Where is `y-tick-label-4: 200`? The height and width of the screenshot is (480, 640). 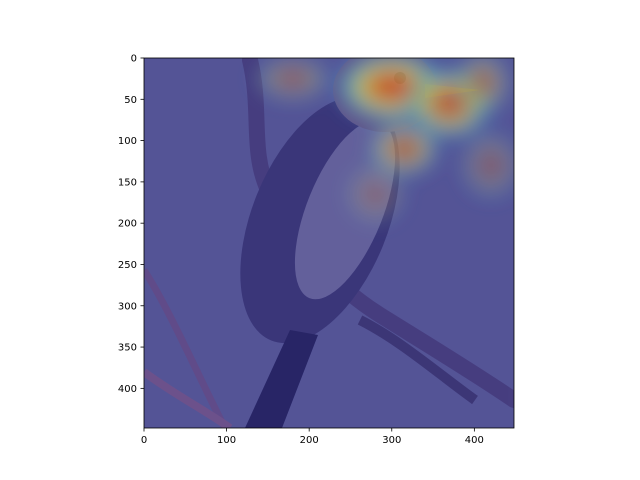 y-tick-label-4: 200 is located at coordinates (127, 224).